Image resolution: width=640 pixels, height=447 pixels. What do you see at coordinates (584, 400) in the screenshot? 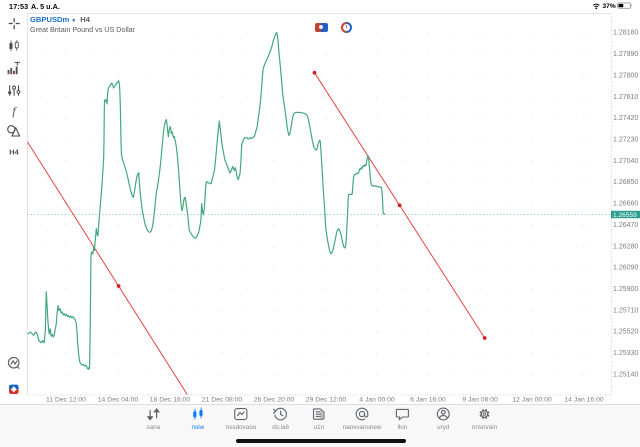
I see `svg-text: 14 Jan 16:00` at bounding box center [584, 400].